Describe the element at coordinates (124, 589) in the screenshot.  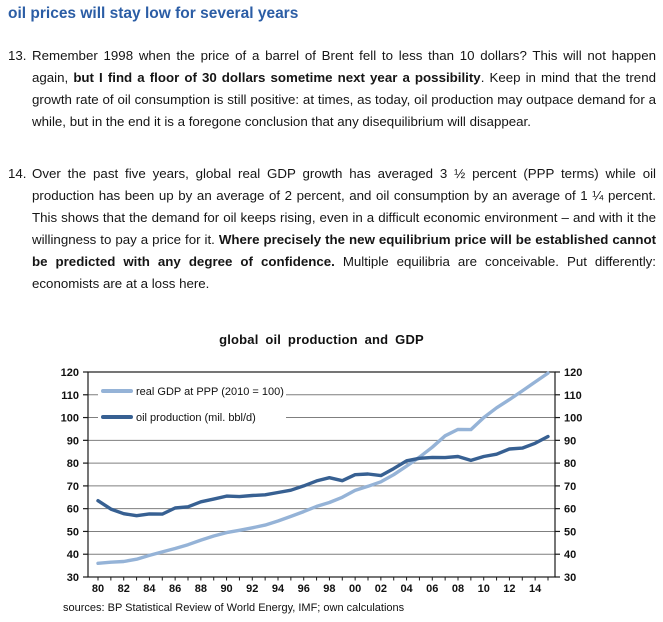
I see `svg-text: 82` at that location.